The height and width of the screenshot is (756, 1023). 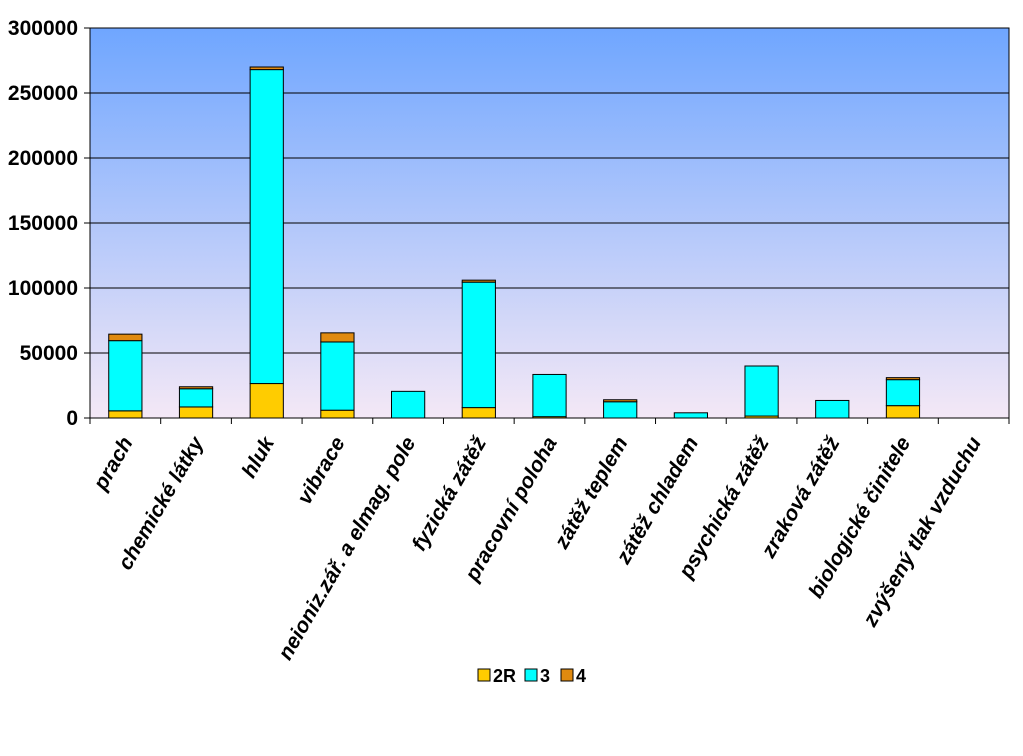 What do you see at coordinates (504, 676) in the screenshot?
I see `legend-label: 2R` at bounding box center [504, 676].